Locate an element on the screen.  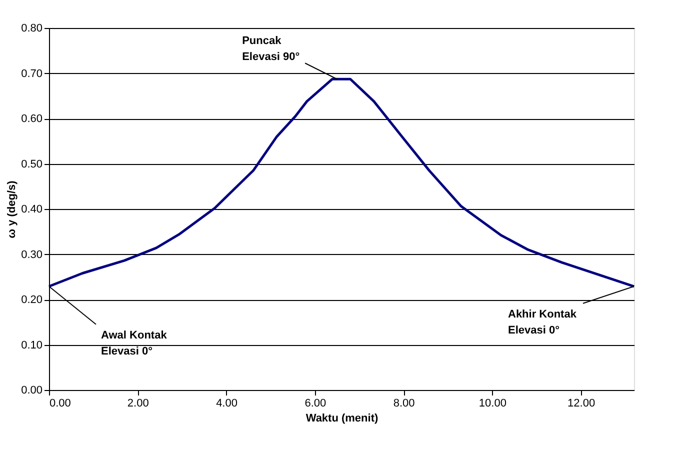
x-tick-label: 12.00 is located at coordinates (582, 404).